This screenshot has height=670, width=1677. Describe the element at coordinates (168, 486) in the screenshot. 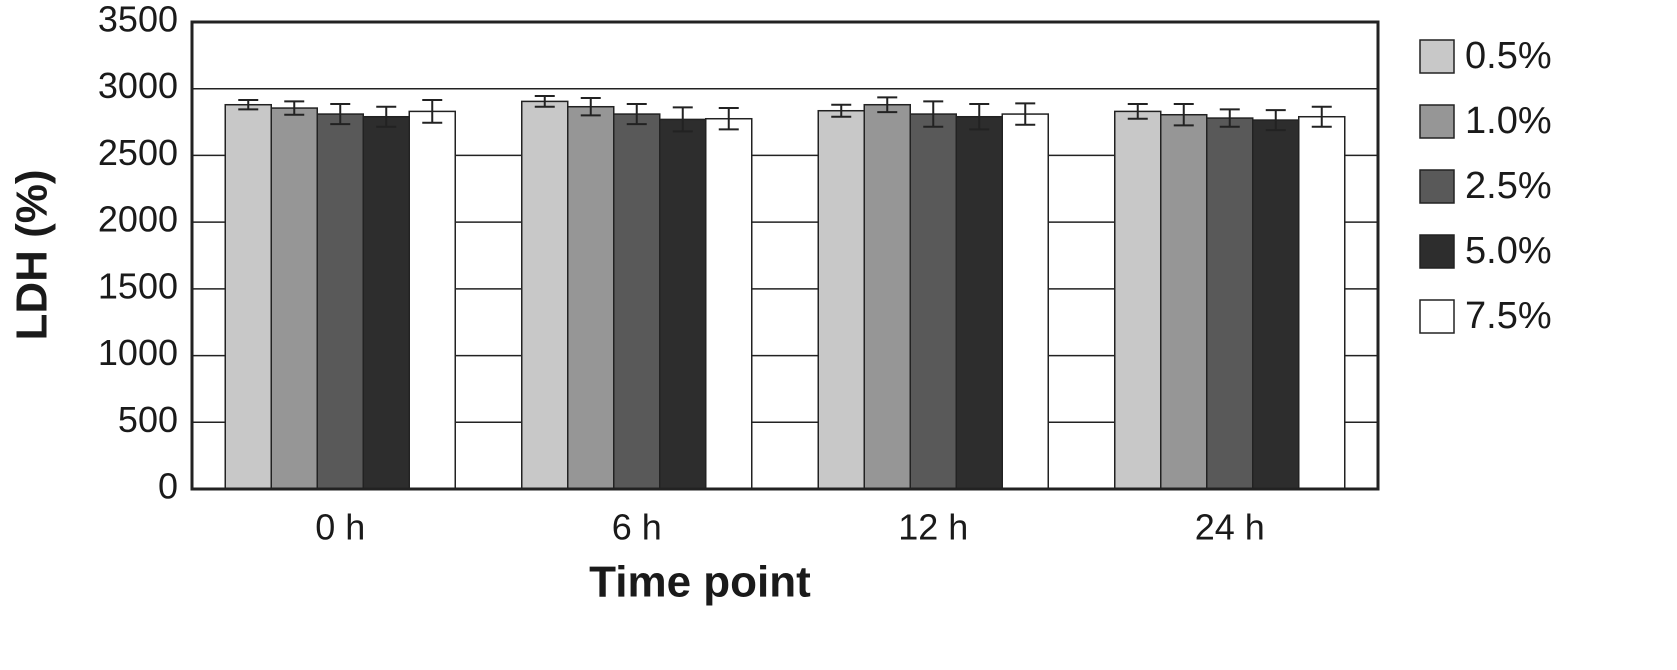

I see `y-tick-label: 0` at that location.